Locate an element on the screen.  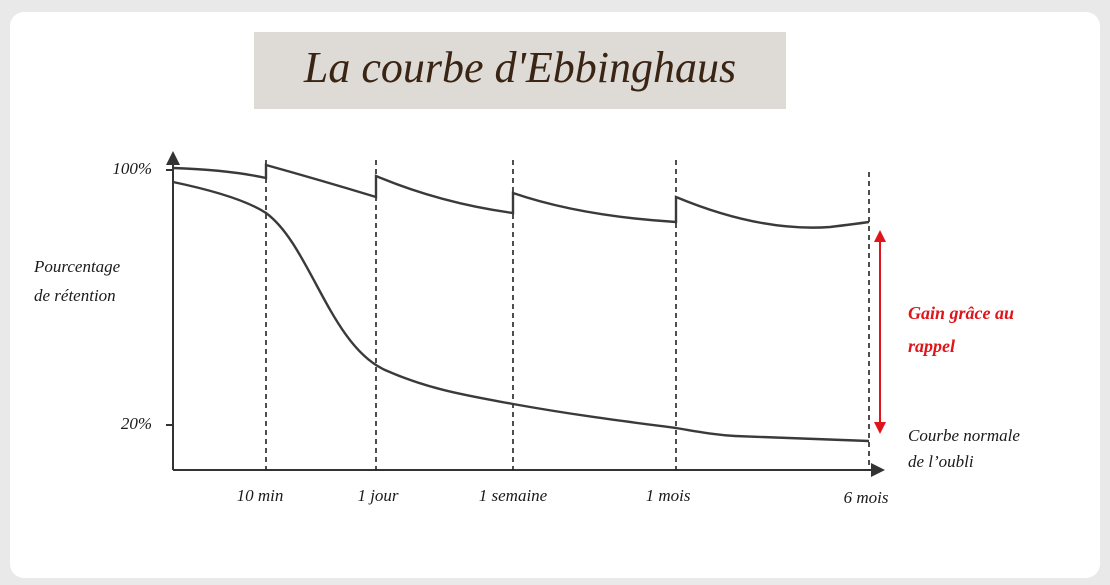
normal-curve-label: Courbe normale is located at coordinates (964, 435).